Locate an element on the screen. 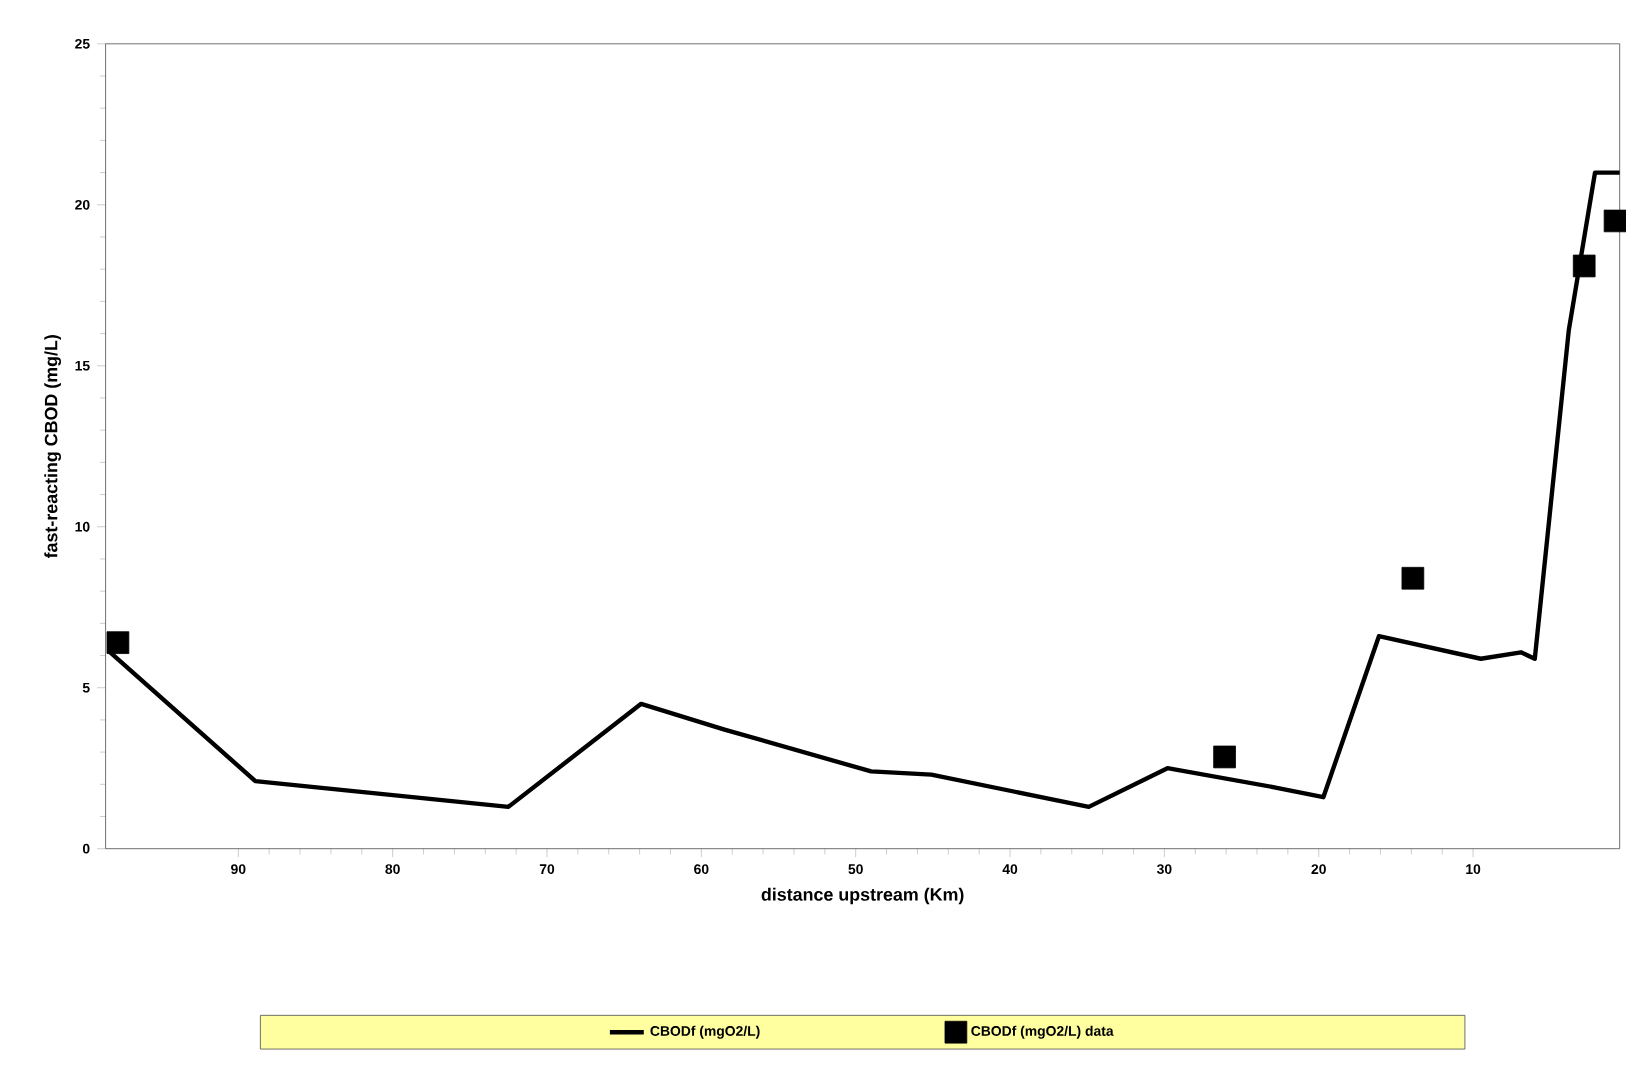 The width and height of the screenshot is (1626, 1068). y-axis-title: fast-reacting CBOD (mg/L) is located at coordinates (53, 447).